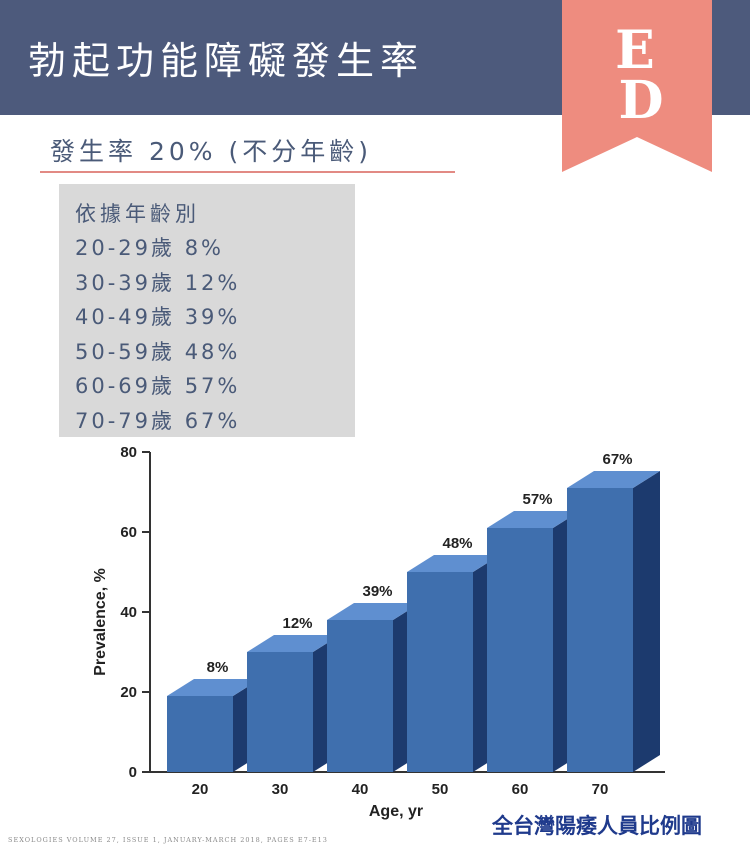  I want to click on subtitle: 發生率 20% (不分年齡), so click(211, 151).